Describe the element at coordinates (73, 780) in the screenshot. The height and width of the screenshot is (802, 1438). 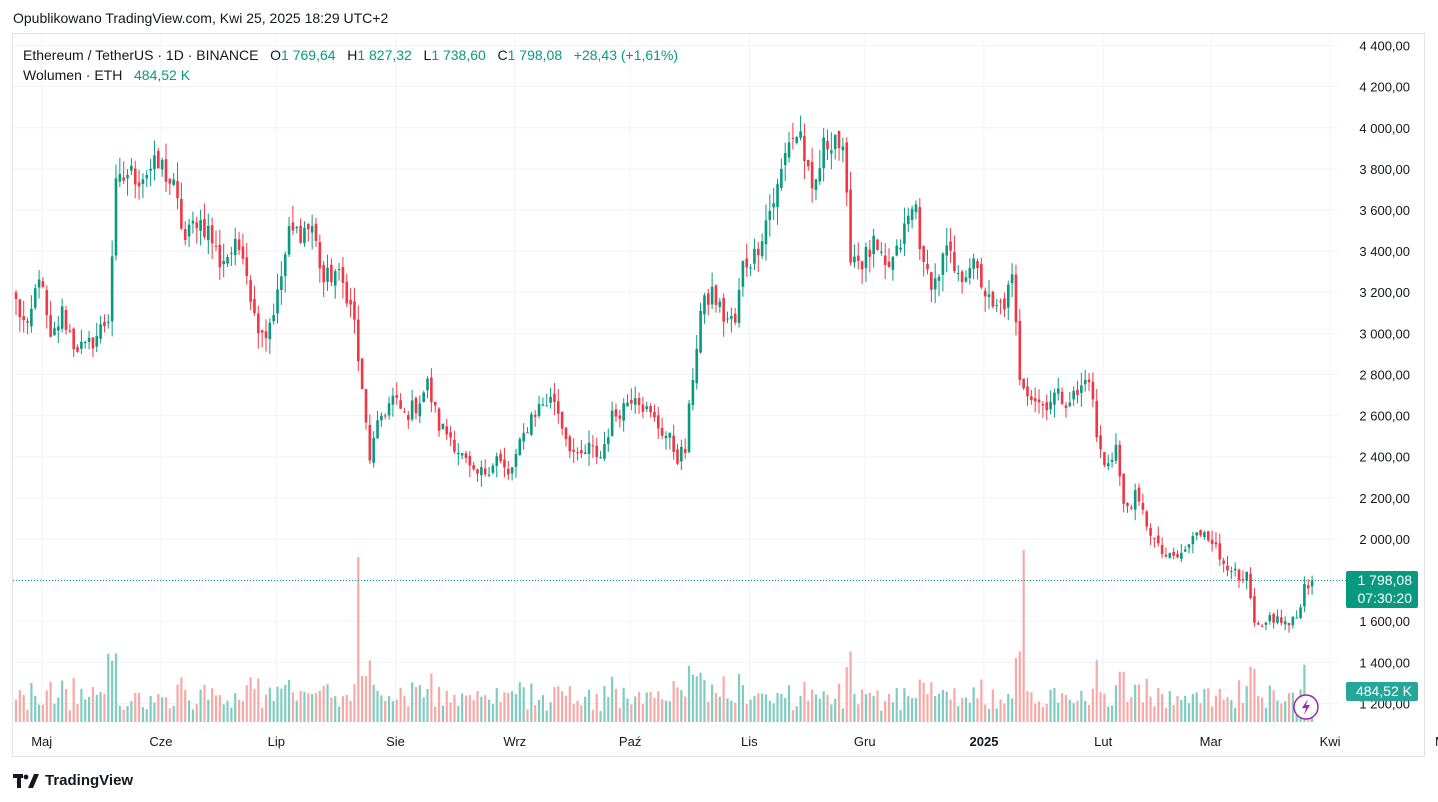
I see `tradingview-brand: TradingView` at that location.